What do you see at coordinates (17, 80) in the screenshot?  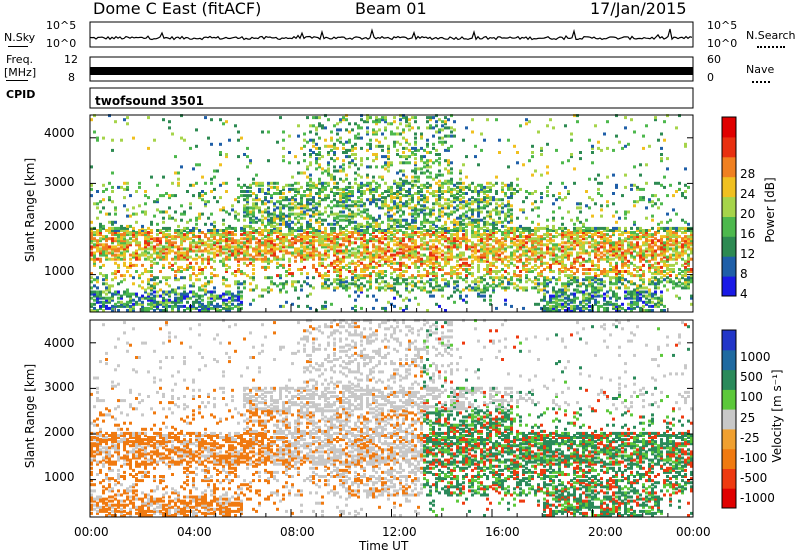 I see `freq-underline` at bounding box center [17, 80].